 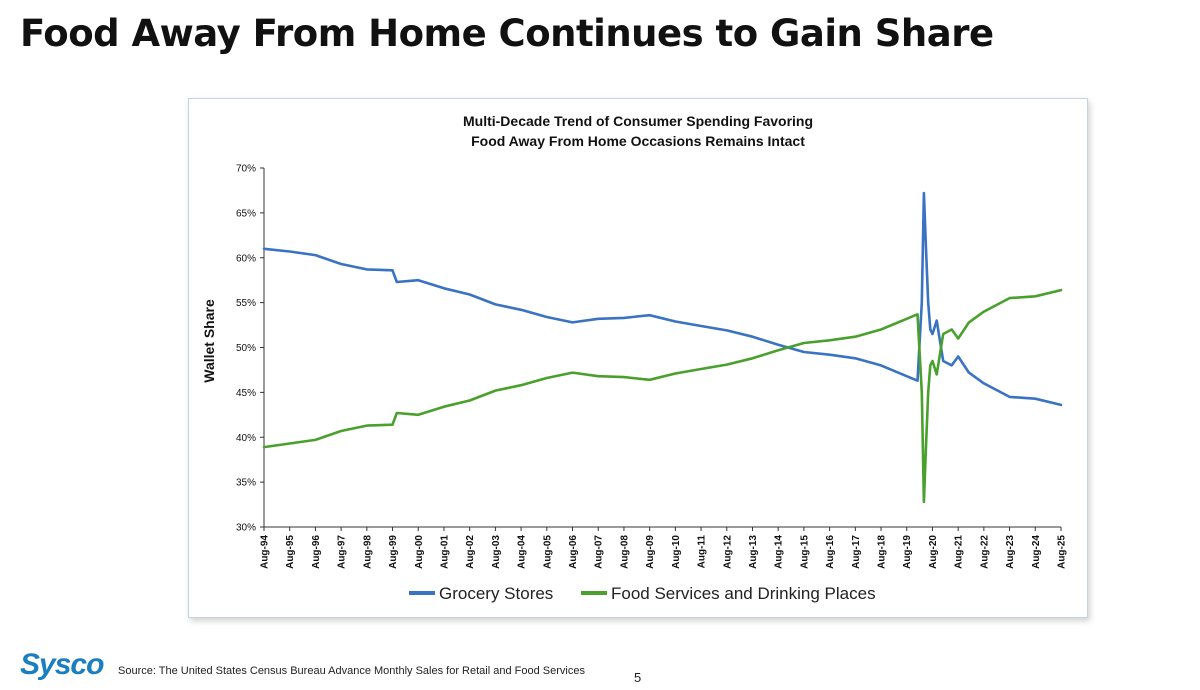 I want to click on x-tick-label: Aug-19, so click(x=907, y=552).